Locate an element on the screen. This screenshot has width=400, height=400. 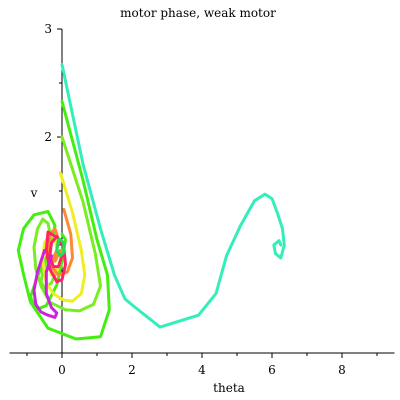
x-tick-label: 2 is located at coordinates (132, 370).